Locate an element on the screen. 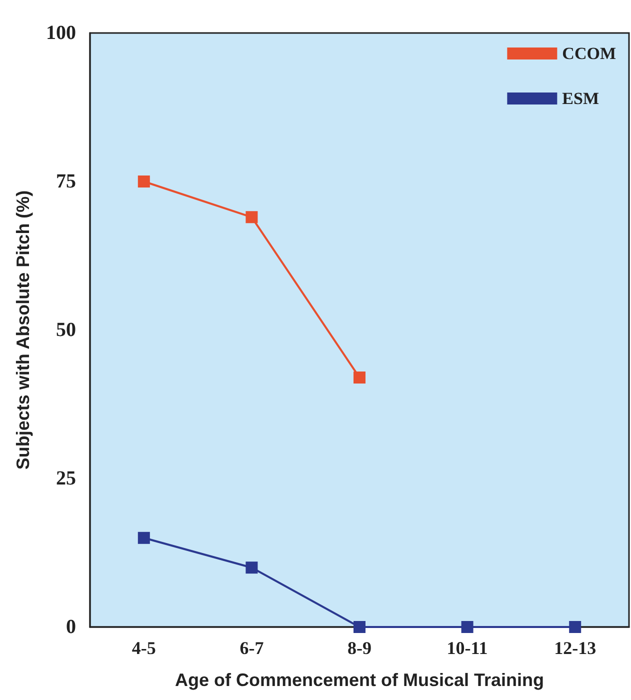 Image resolution: width=631 pixels, height=700 pixels. y-axis-title: Subjects with Absolute Pitch (%) is located at coordinates (23, 330).